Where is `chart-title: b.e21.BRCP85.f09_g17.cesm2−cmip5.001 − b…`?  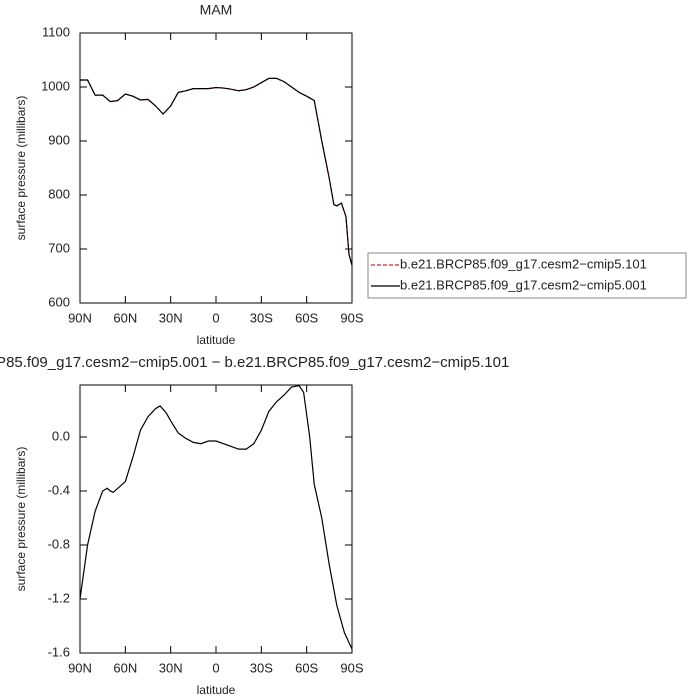
chart-title: b.e21.BRCP85.f09_g17.cesm2−cmip5.001 − b… is located at coordinates (254, 362).